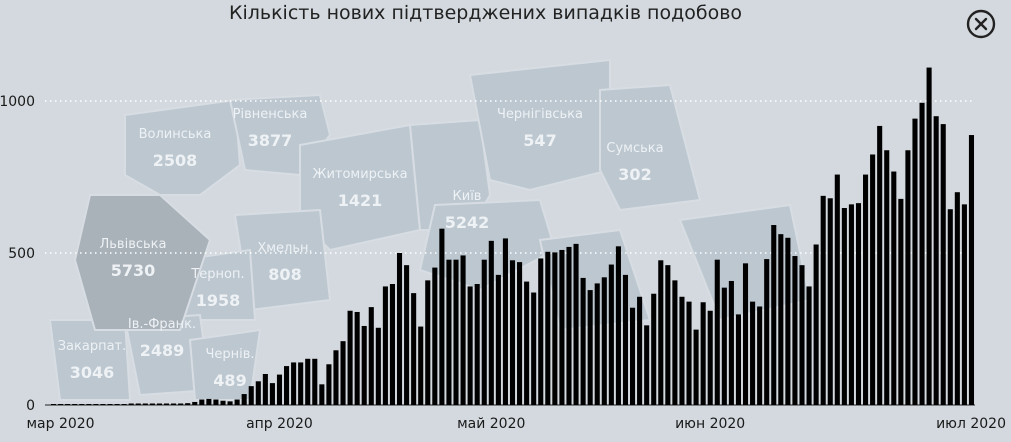 This screenshot has height=442, width=1011. I want to click on map-region-value: 3046, so click(92, 372).